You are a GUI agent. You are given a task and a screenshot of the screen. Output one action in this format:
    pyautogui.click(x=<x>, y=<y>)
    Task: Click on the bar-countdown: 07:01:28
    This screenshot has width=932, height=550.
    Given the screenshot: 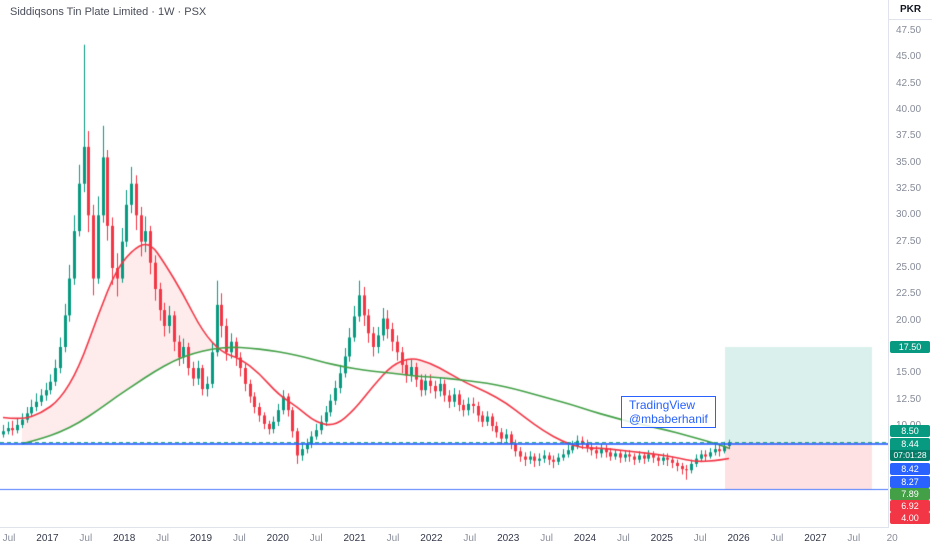 What is the action you would take?
    pyautogui.click(x=910, y=455)
    